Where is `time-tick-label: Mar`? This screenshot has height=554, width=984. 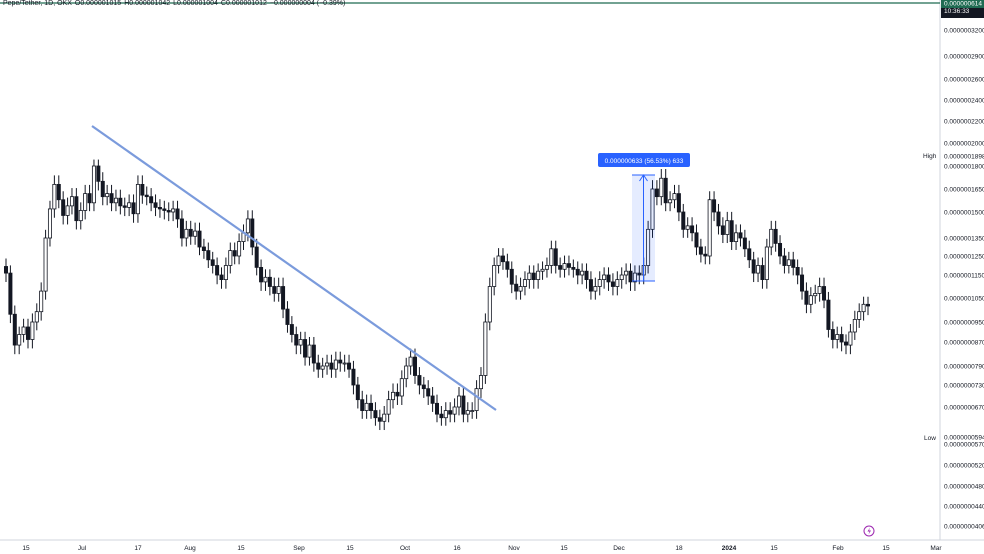
time-tick-label: Mar is located at coordinates (936, 548).